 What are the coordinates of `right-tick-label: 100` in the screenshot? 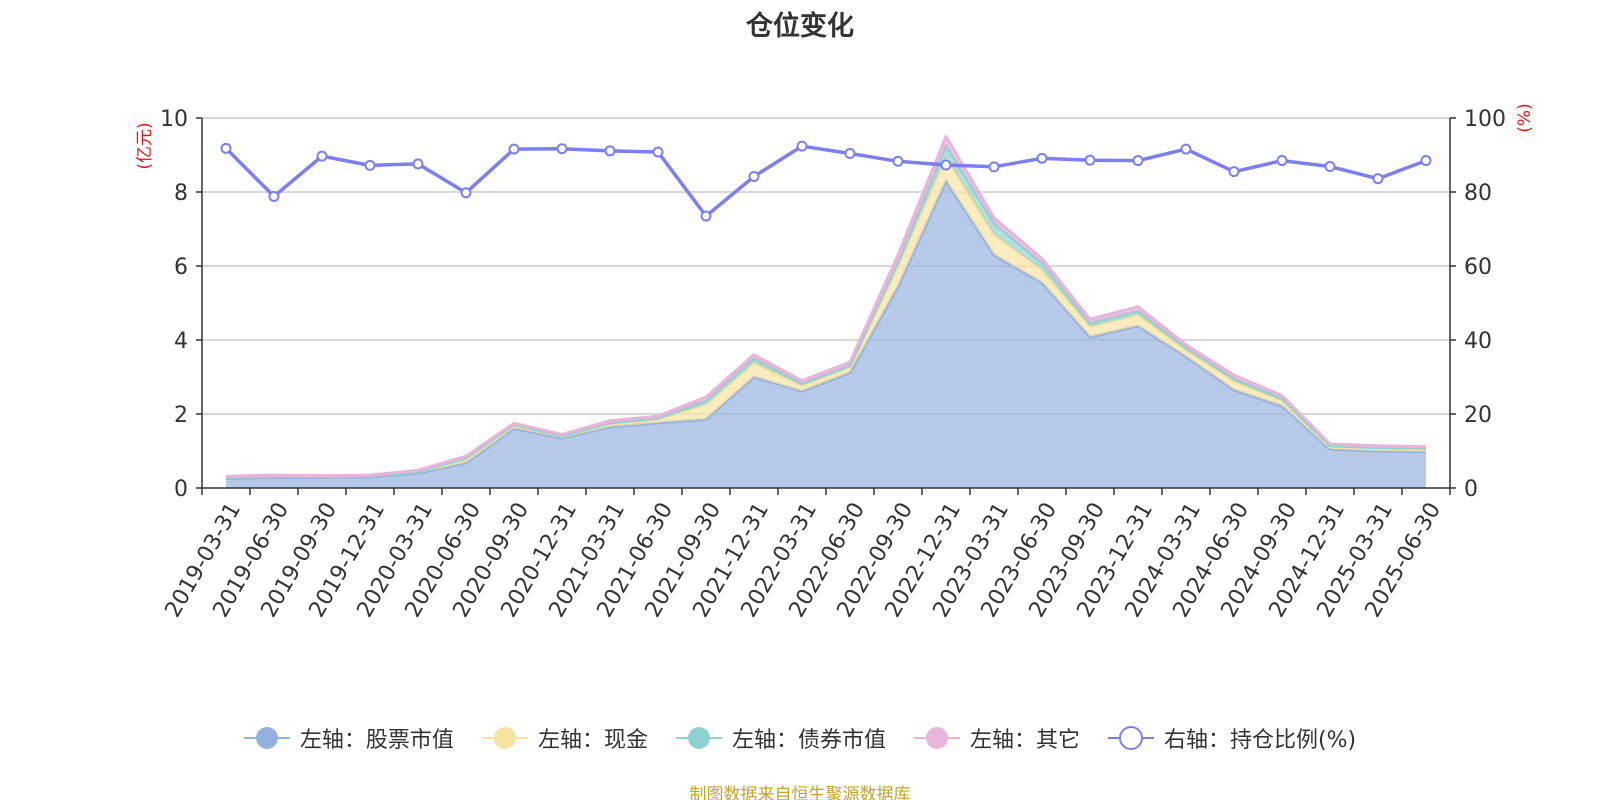 It's located at (1485, 119).